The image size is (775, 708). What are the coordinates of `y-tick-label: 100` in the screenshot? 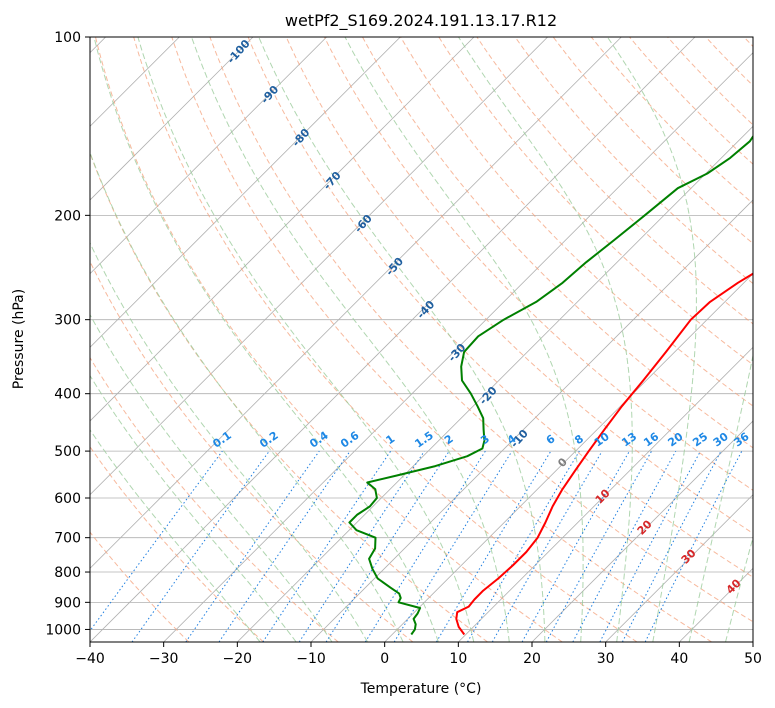 It's located at (67, 38).